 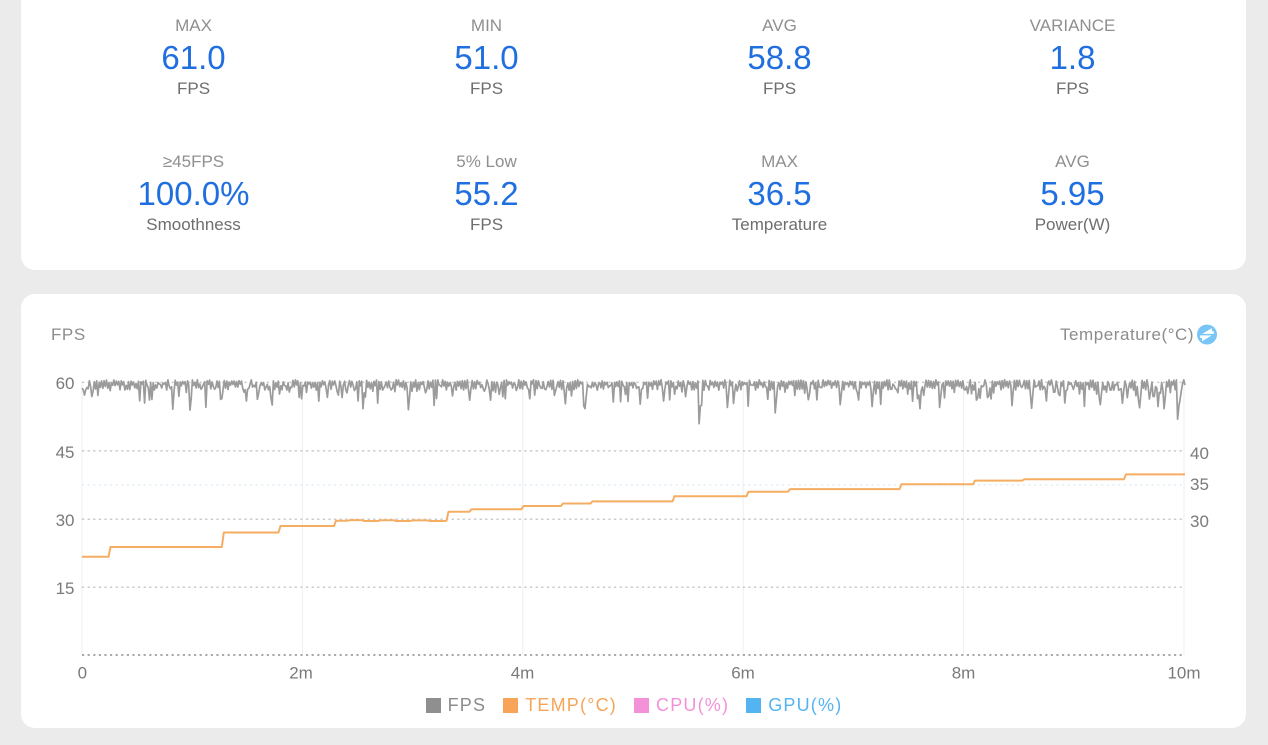 What do you see at coordinates (1199, 484) in the screenshot?
I see `svg-text: 35` at bounding box center [1199, 484].